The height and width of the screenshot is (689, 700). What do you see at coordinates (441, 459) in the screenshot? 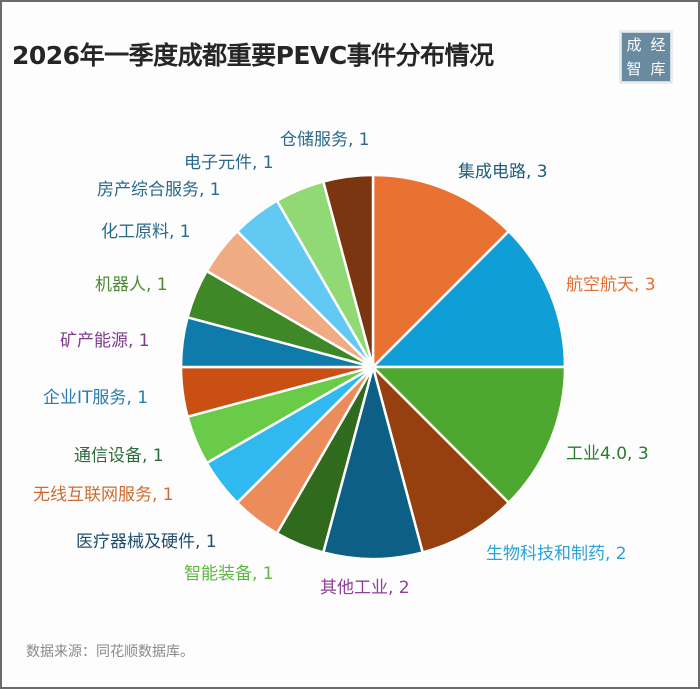
I see `pie-slice-生物科技和制药` at bounding box center [441, 459].